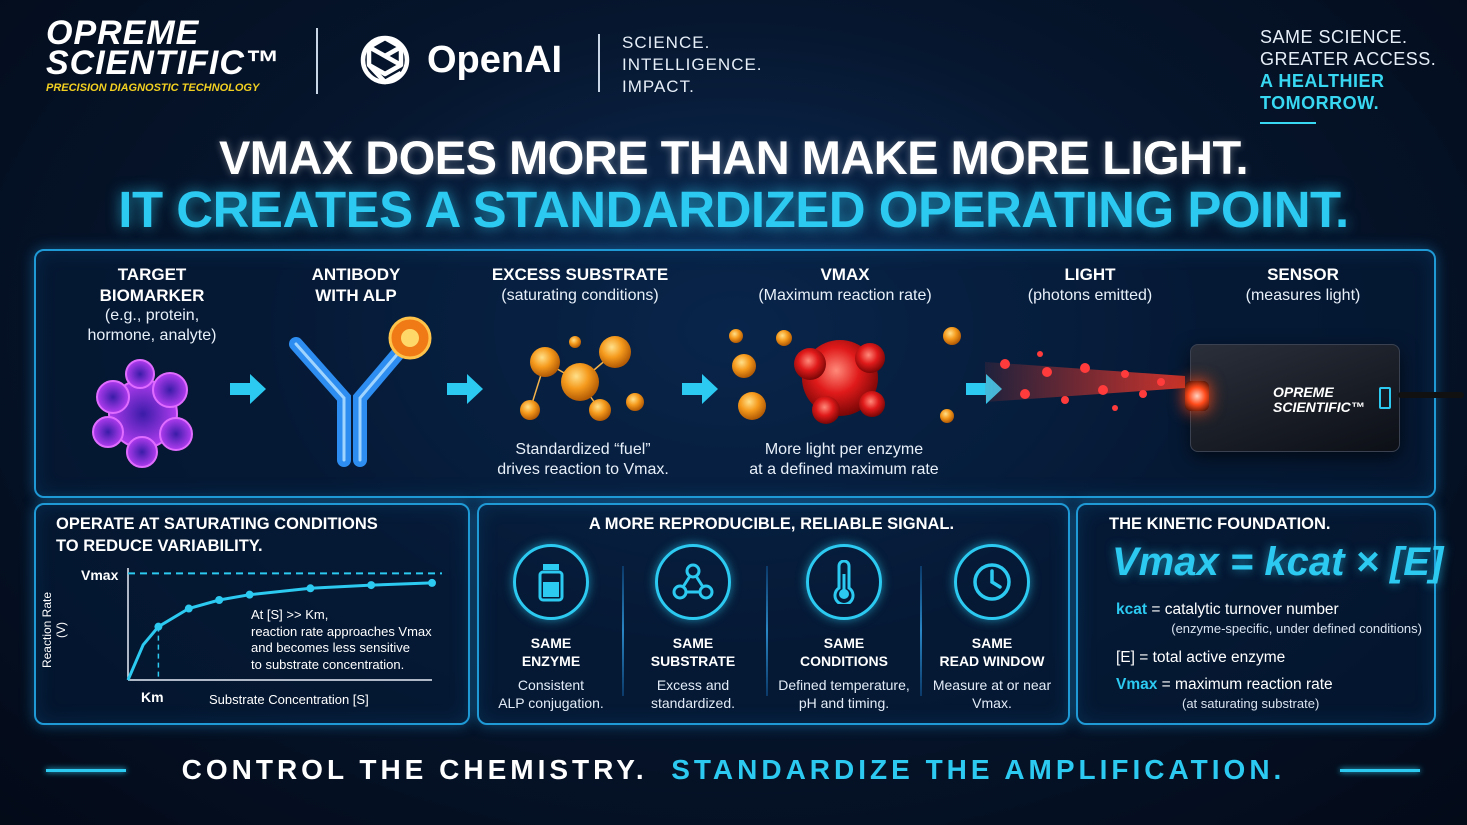 This screenshot has width=1467, height=825. I want to click on def-term: [E], so click(1125, 657).